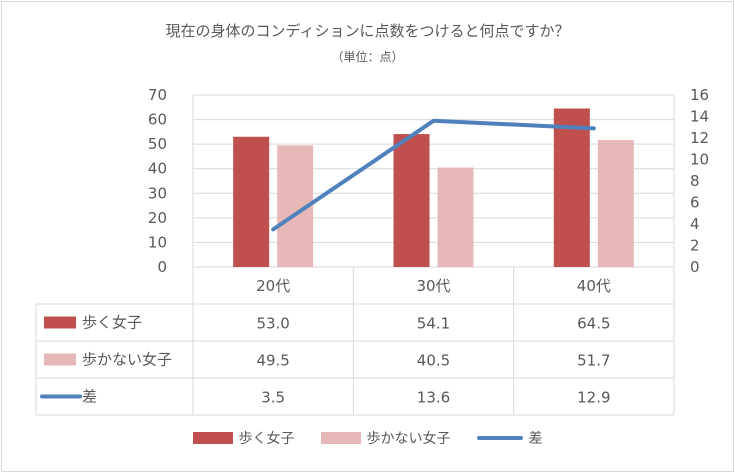 The height and width of the screenshot is (473, 735). I want to click on legend-item-walk: 歩く女子, so click(243, 438).